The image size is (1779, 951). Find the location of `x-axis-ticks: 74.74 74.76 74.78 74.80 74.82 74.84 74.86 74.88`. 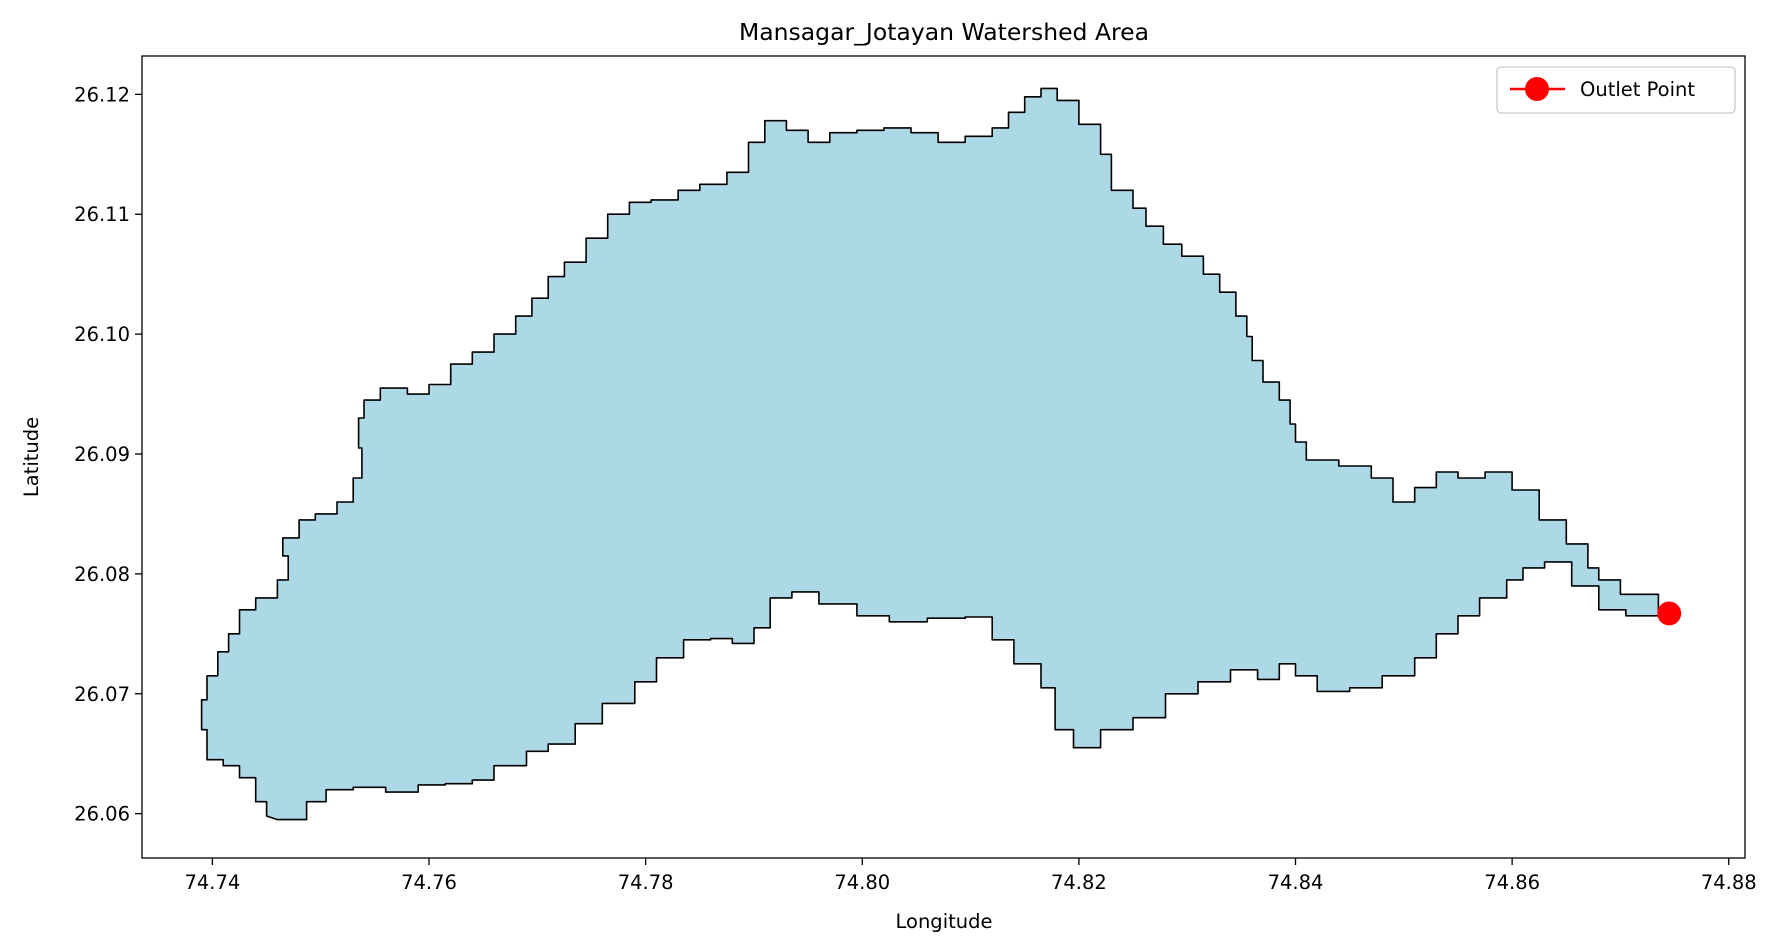

x-axis-ticks: 74.74 74.76 74.78 74.80 74.82 74.84 74.86 74.88 is located at coordinates (970, 876).